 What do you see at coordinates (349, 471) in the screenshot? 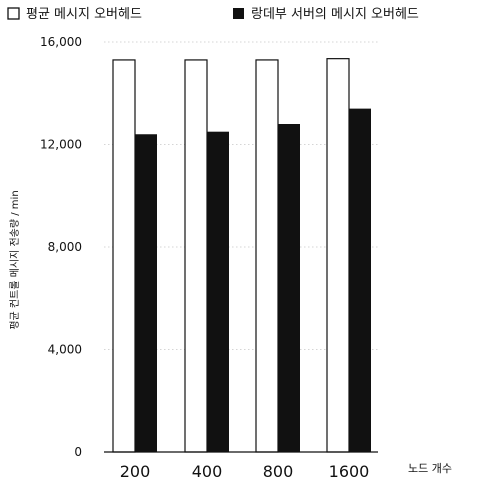
I see `x-tick-label: 1600` at bounding box center [349, 471].